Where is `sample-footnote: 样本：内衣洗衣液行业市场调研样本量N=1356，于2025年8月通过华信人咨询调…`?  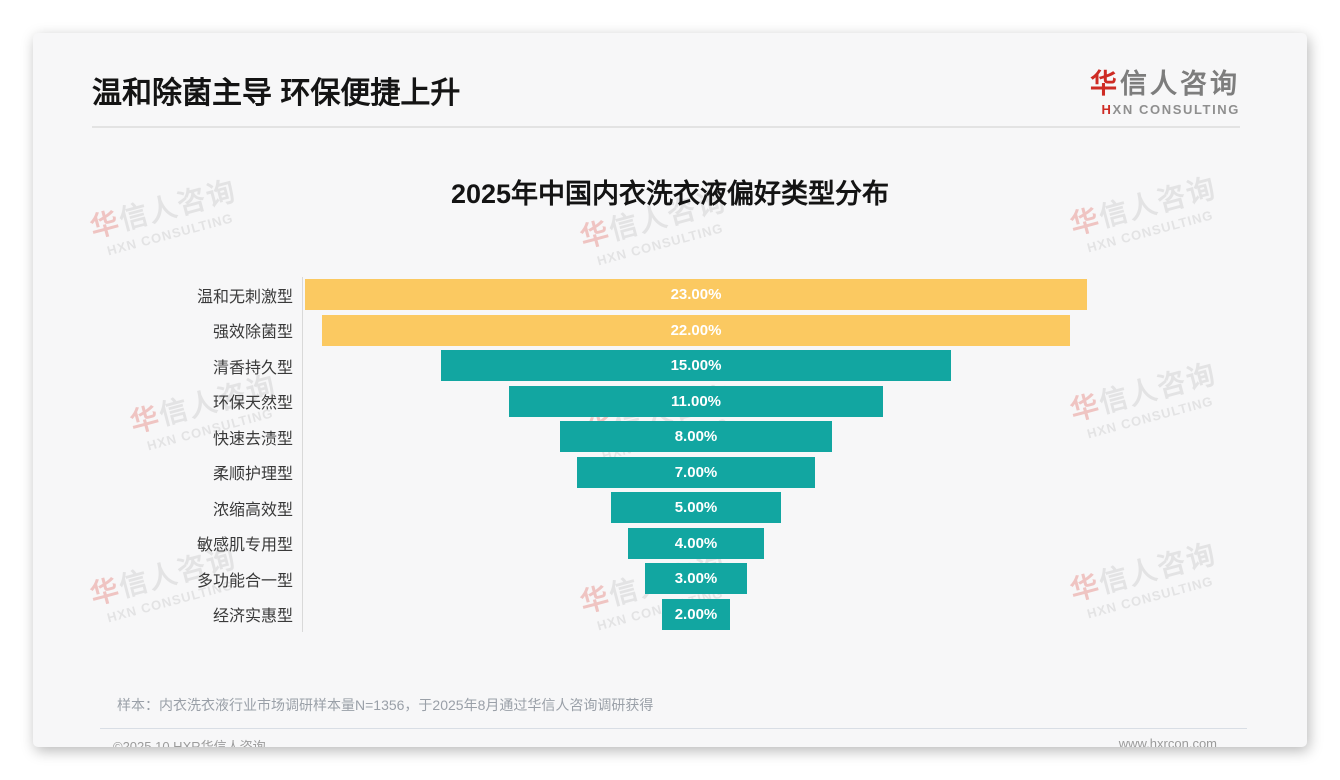 sample-footnote: 样本：内衣洗衣液行业市场调研样本量N=1356，于2025年8月通过华信人咨询调… is located at coordinates (385, 705).